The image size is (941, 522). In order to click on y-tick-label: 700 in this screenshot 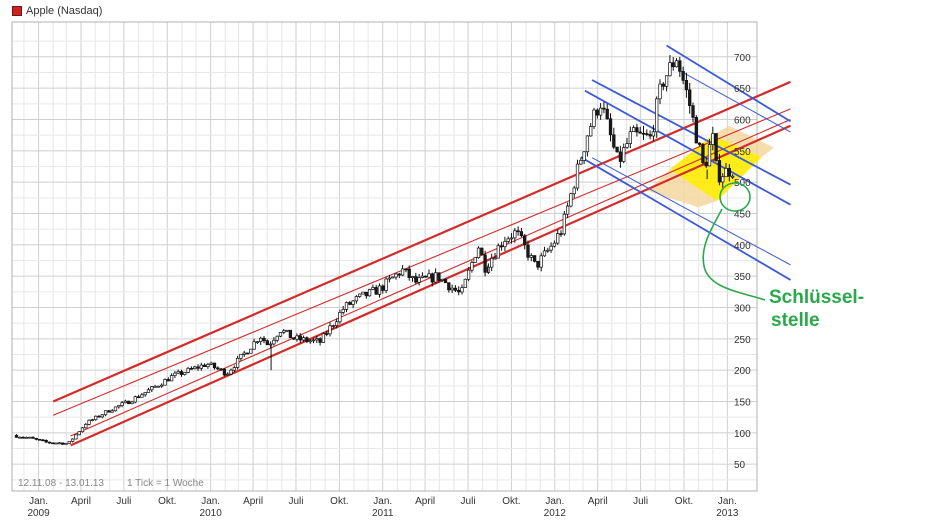, I will do `click(742, 58)`.